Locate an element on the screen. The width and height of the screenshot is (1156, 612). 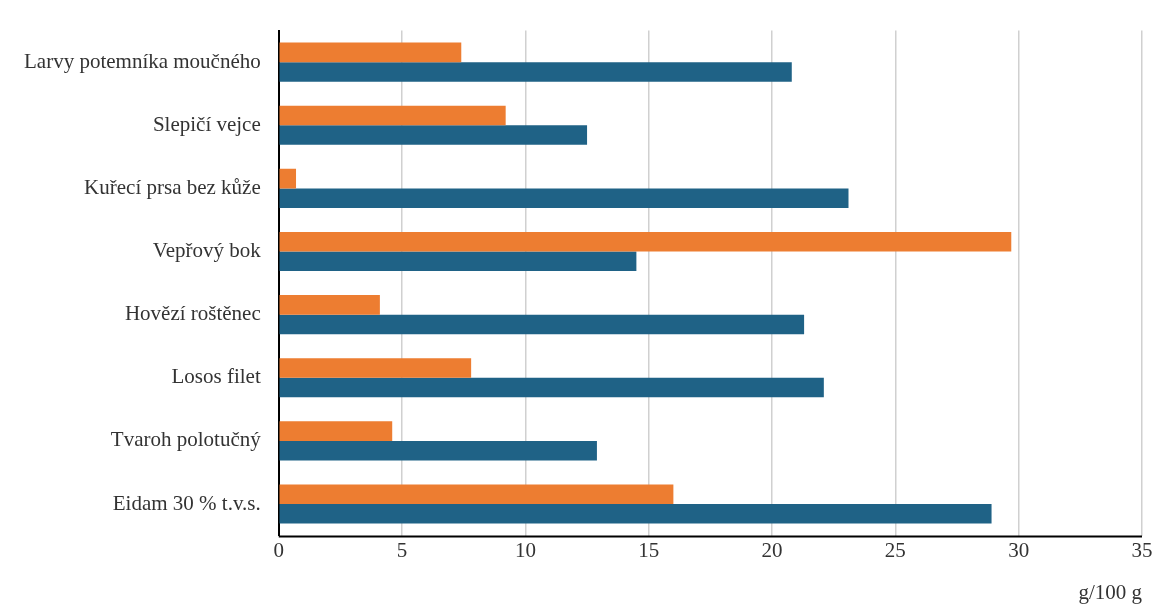
x-tick-label: 10 is located at coordinates (525, 549).